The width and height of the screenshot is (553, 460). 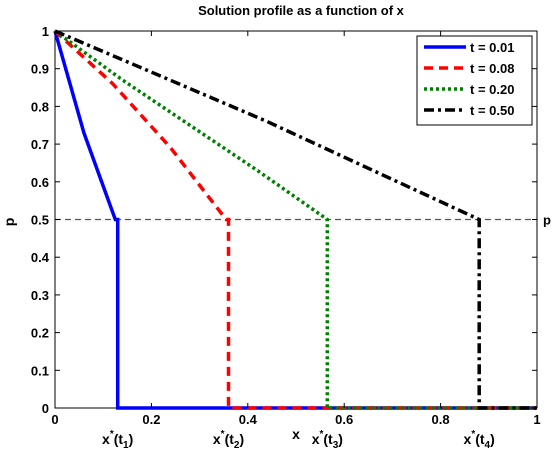 What do you see at coordinates (492, 89) in the screenshot?
I see `legend-label-3: t = 0.20` at bounding box center [492, 89].